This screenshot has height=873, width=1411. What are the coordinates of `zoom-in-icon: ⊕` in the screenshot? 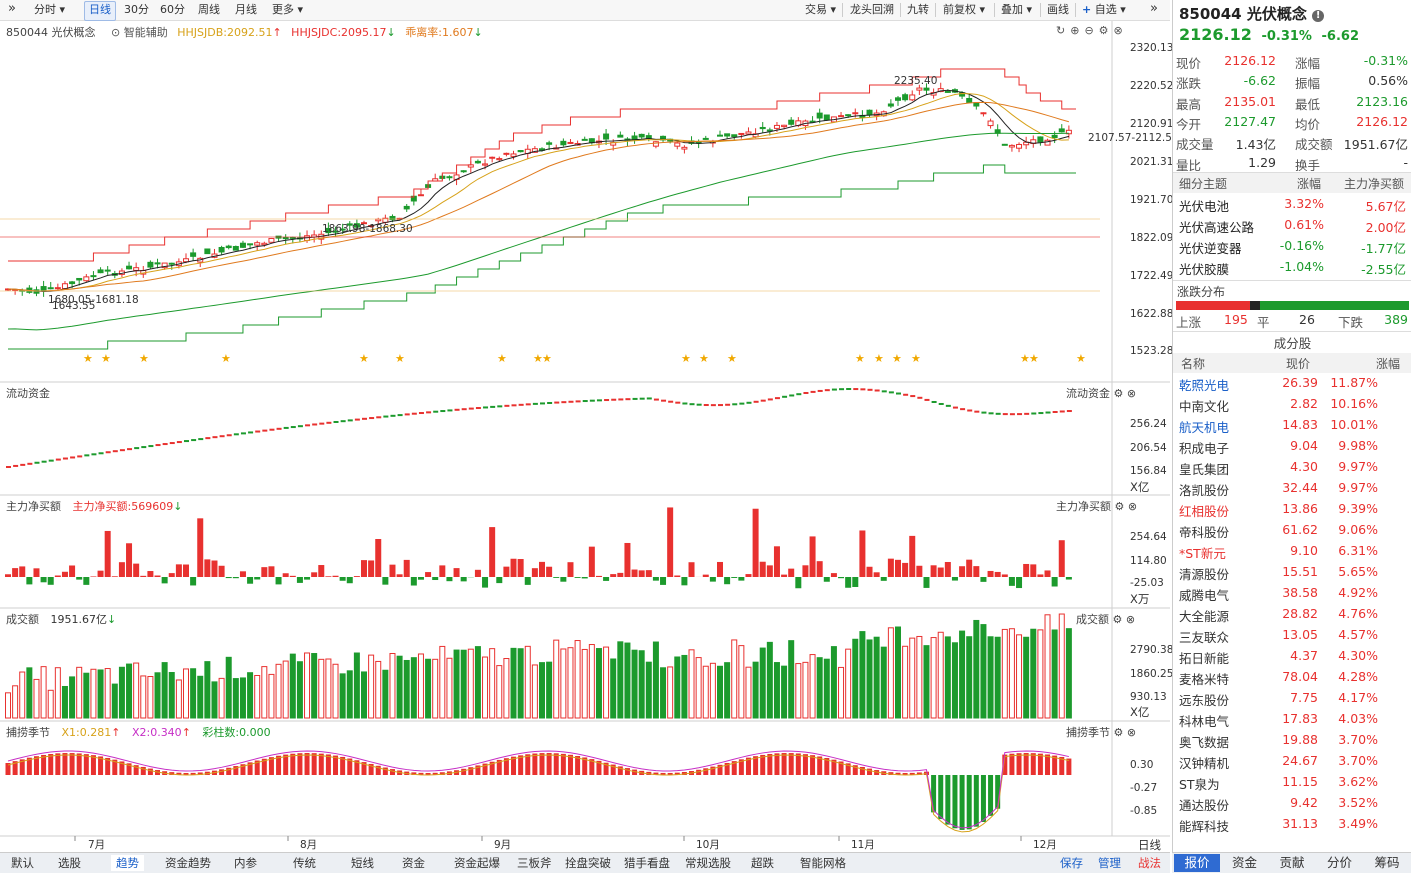 It's located at (1077, 30).